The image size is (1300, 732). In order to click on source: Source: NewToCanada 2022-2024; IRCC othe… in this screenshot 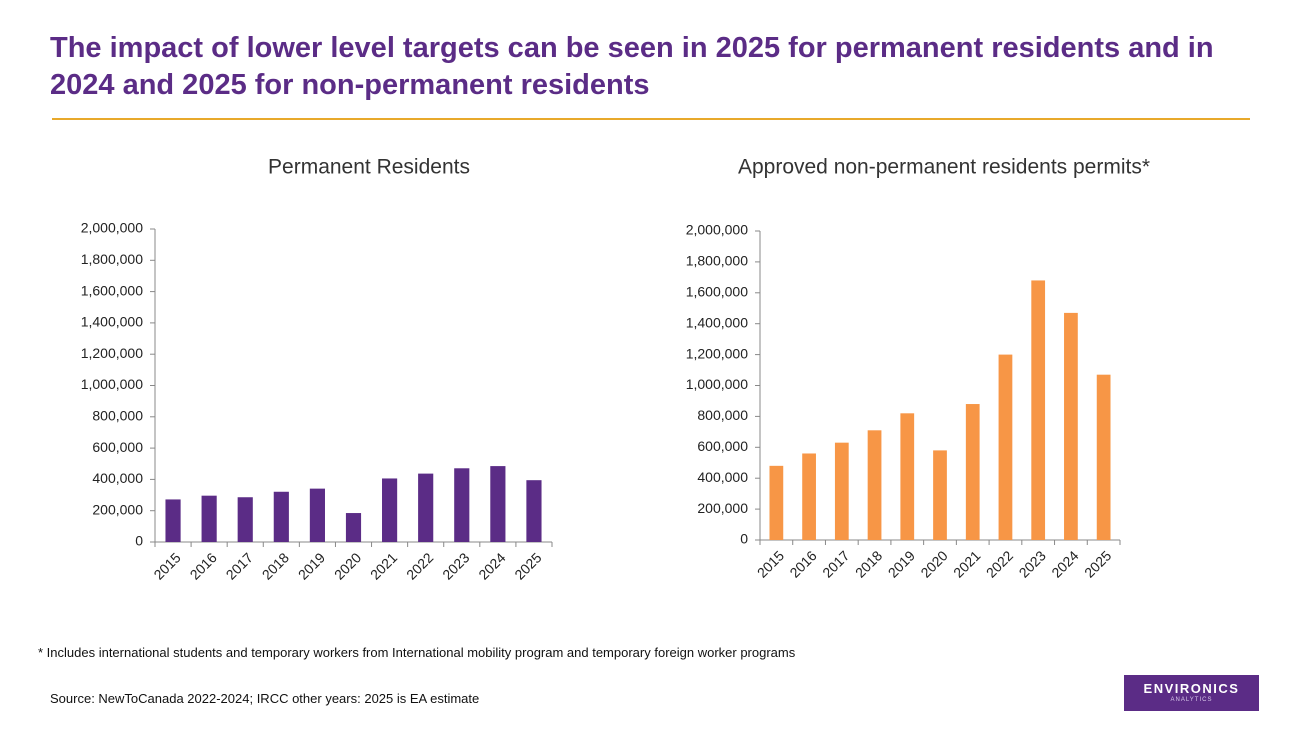, I will do `click(265, 698)`.